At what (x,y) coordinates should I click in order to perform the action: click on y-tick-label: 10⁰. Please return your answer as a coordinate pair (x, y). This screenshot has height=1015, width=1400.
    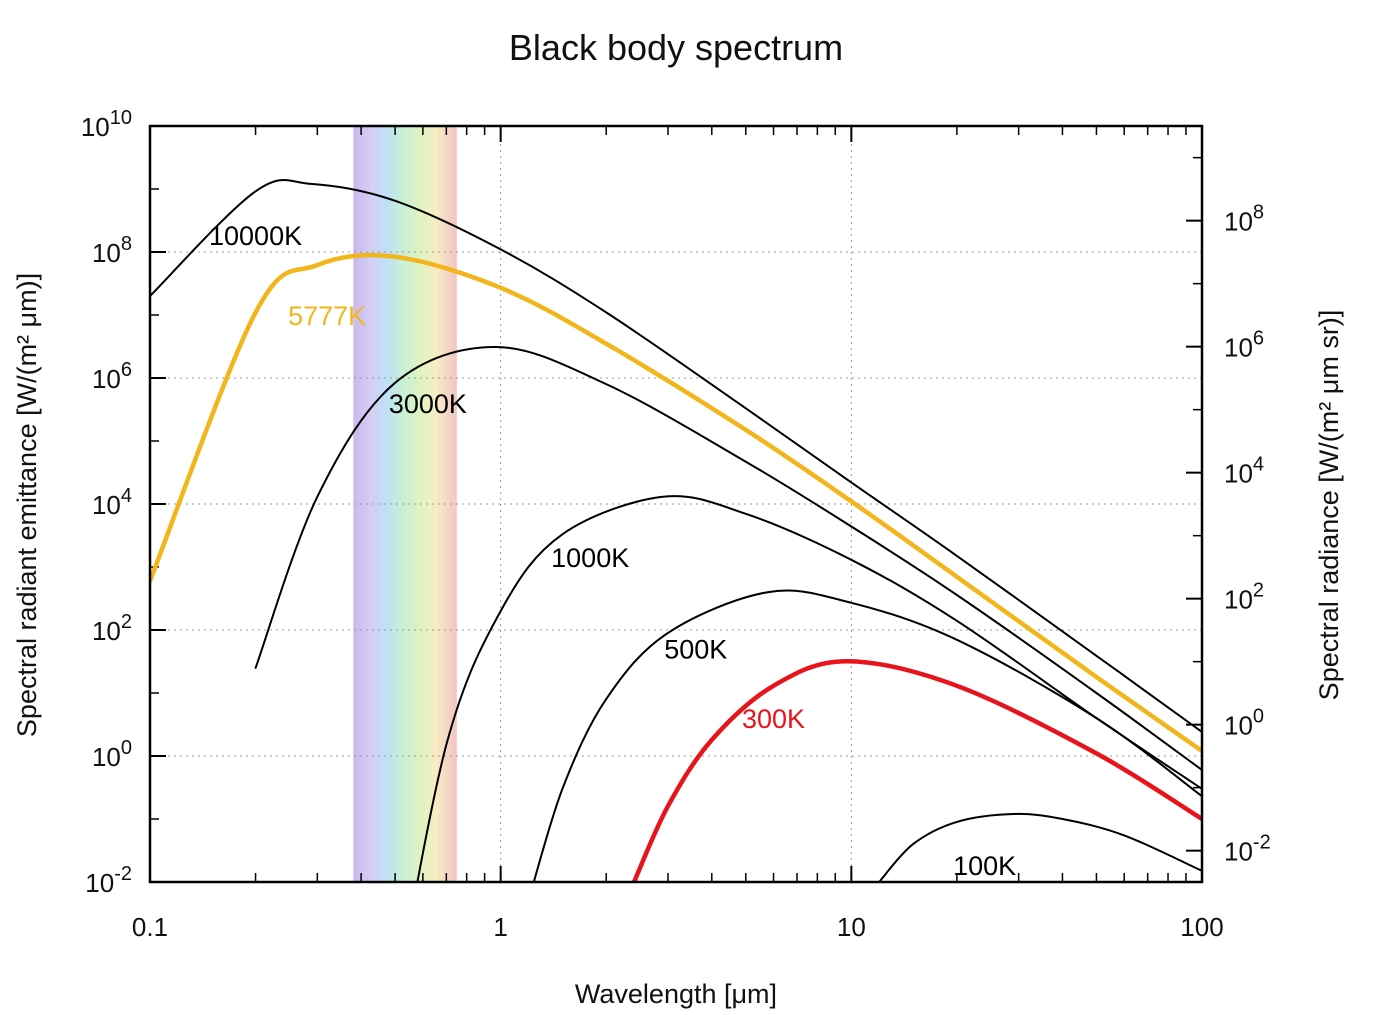
    Looking at the image, I should click on (112, 754).